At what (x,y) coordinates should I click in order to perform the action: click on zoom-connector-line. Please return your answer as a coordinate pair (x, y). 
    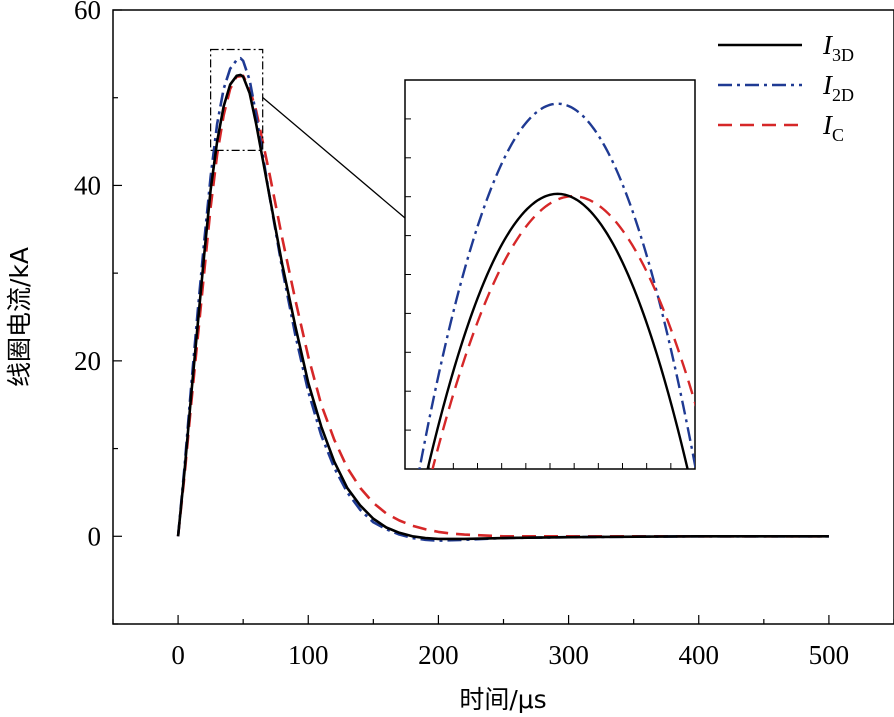
    Looking at the image, I should click on (334, 157).